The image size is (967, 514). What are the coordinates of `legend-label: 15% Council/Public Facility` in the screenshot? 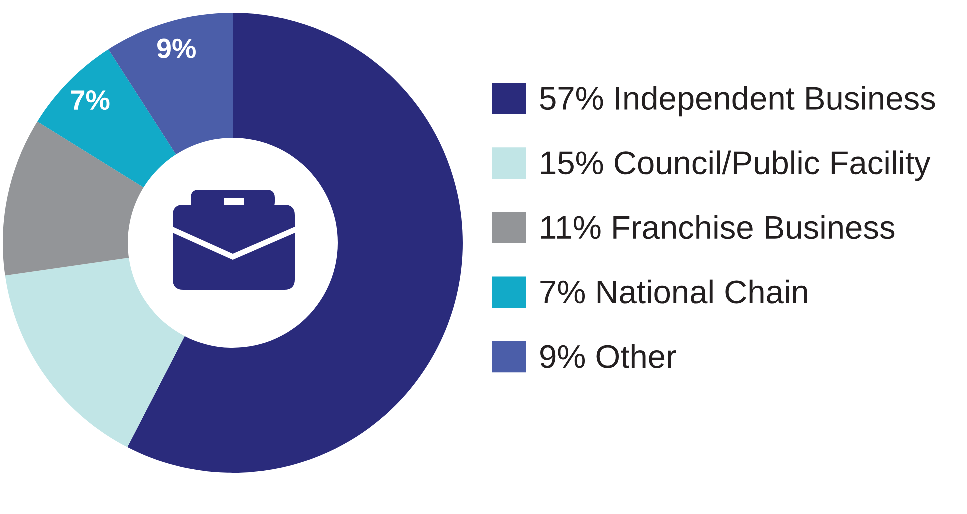 It's located at (736, 166).